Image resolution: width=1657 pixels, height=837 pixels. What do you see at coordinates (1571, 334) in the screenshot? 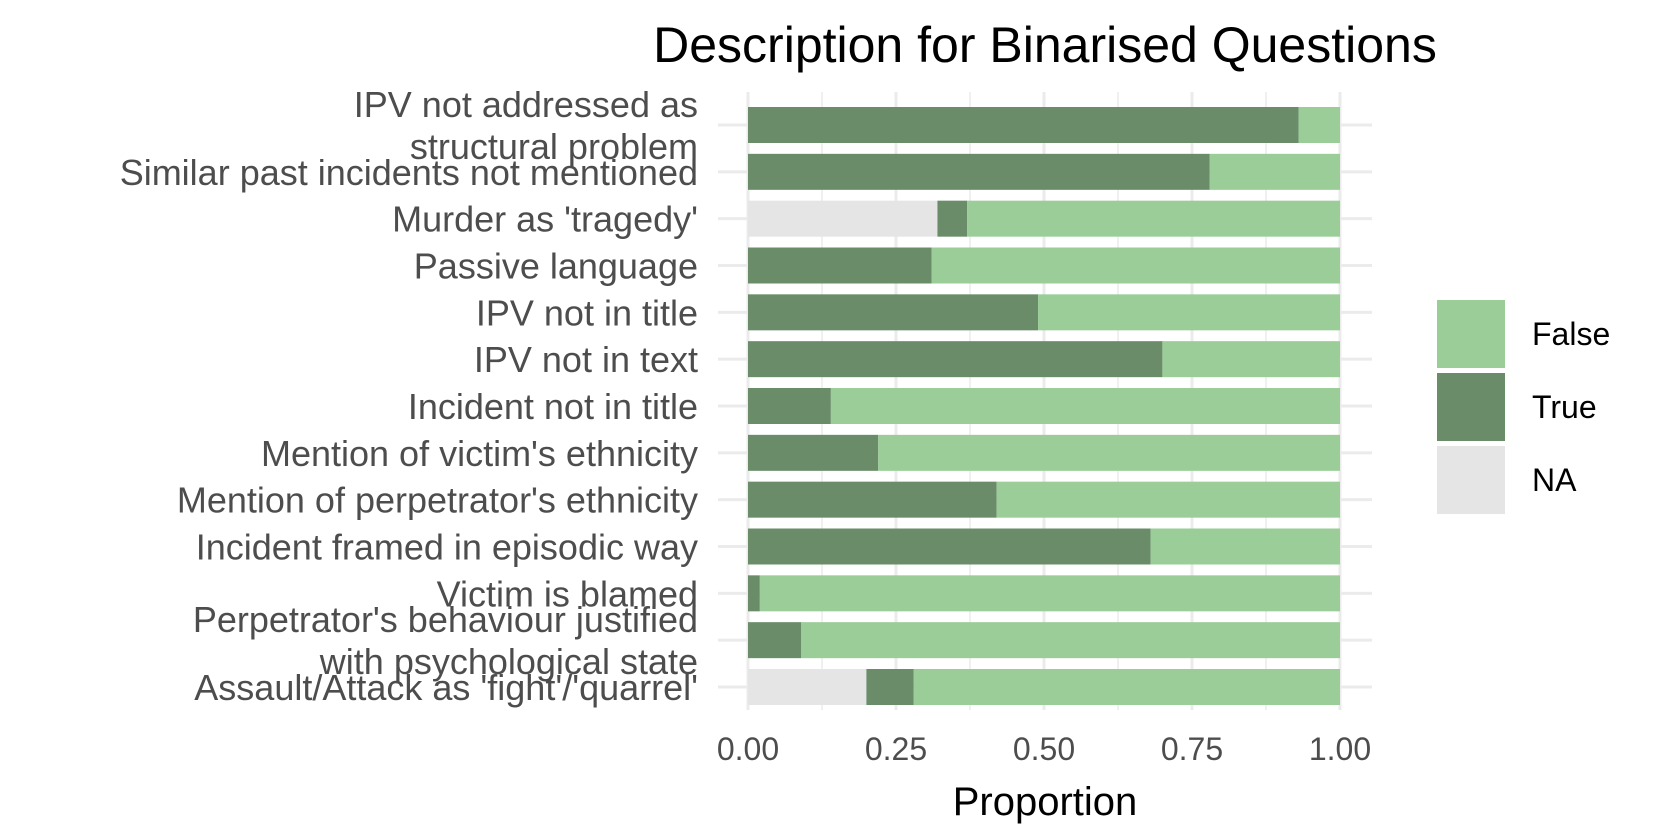
I see `legend-label-false: False` at bounding box center [1571, 334].